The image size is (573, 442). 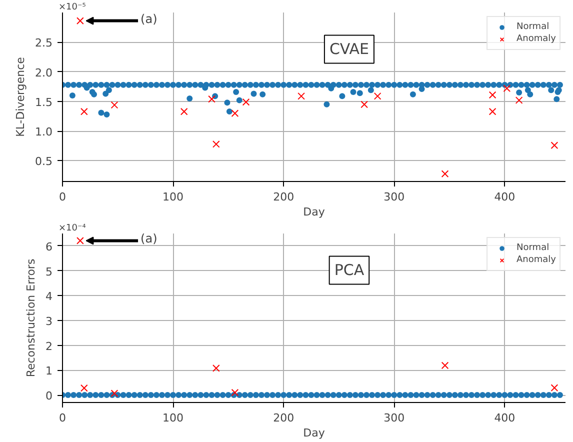 What do you see at coordinates (44, 132) in the screenshot?
I see `y-tick-label: 1.0` at bounding box center [44, 132].